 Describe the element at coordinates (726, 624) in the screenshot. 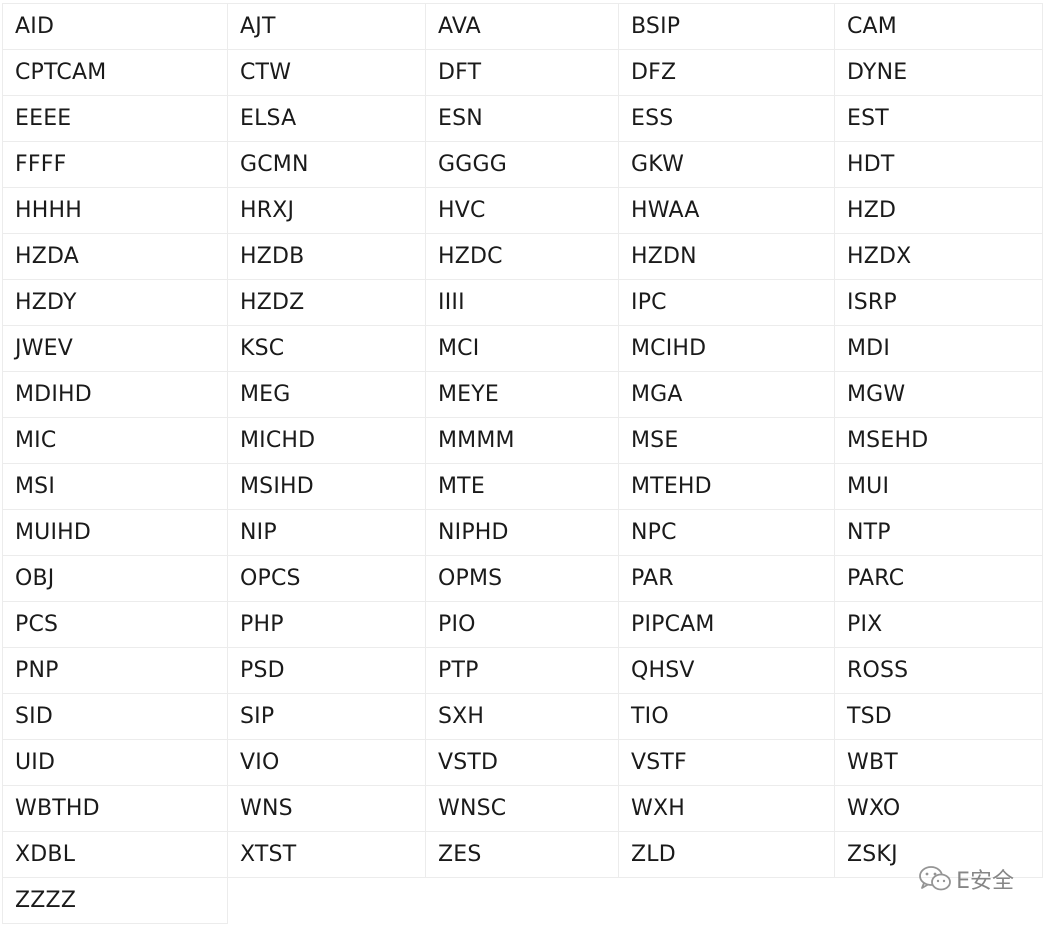

I see `table-cell: PIPCAM` at that location.